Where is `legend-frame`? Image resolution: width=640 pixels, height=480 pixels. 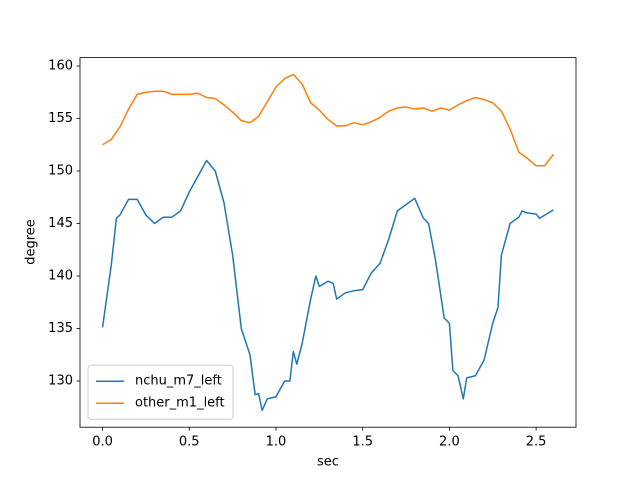 legend-frame is located at coordinates (160, 392).